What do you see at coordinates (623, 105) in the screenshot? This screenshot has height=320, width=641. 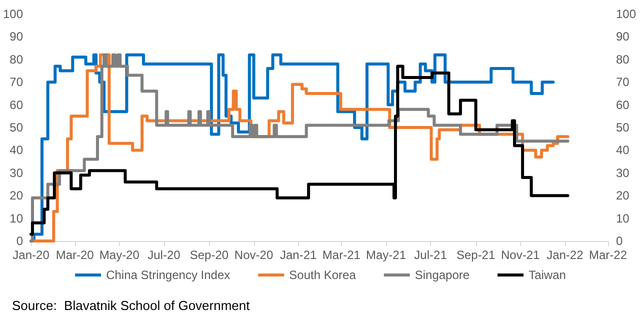 I see `y2-tick-label: 60` at bounding box center [623, 105].